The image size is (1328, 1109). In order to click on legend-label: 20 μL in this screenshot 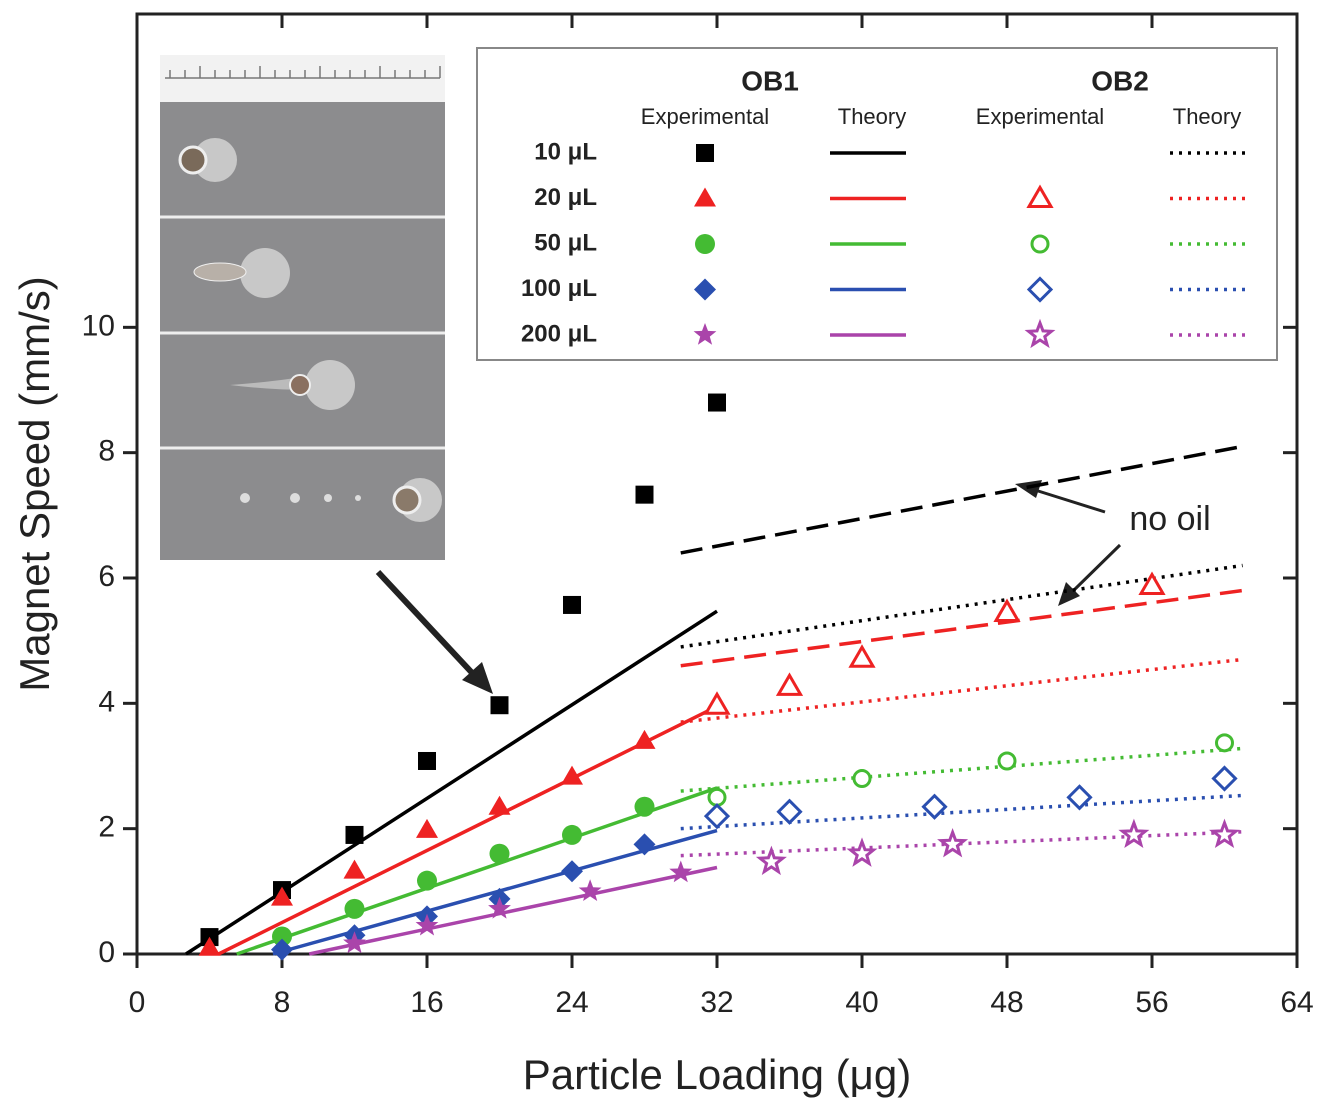, I will do `click(565, 197)`.